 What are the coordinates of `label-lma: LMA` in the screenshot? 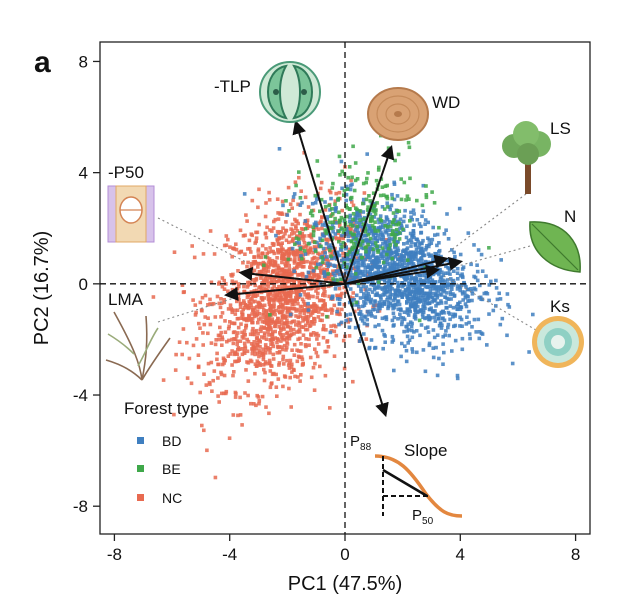 It's located at (126, 299).